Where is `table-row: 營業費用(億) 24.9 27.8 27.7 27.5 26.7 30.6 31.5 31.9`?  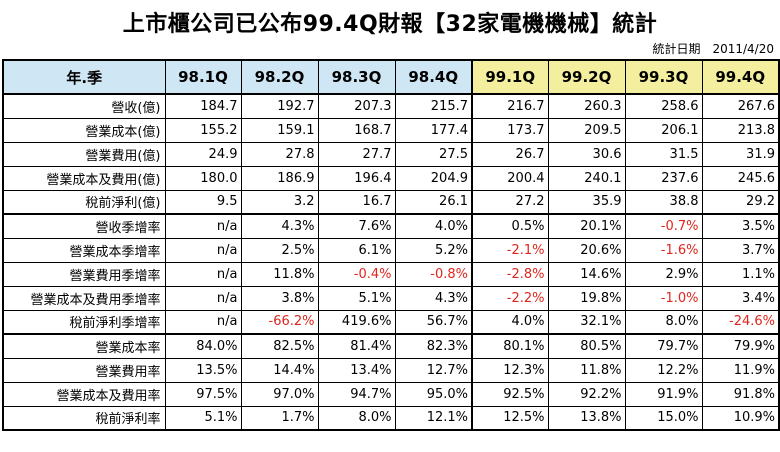
table-row: 營業費用(億) 24.9 27.8 27.7 27.5 26.7 30.6 31.5 31.9 is located at coordinates (391, 154).